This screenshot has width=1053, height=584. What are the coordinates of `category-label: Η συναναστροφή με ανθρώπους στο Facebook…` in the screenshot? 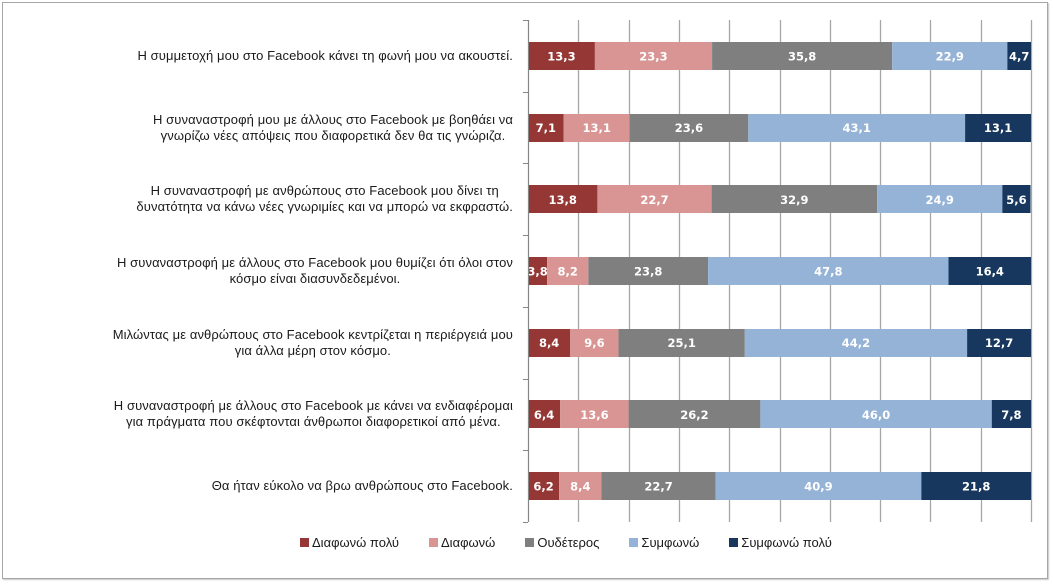 It's located at (263, 199).